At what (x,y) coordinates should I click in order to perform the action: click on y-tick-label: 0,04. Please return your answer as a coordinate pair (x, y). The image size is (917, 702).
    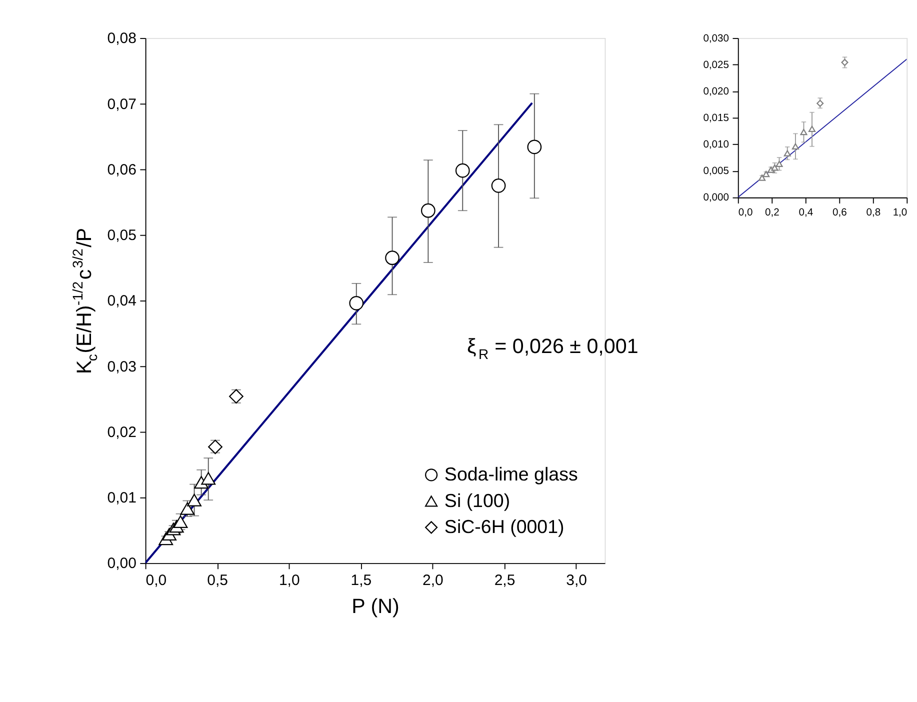
    Looking at the image, I should click on (121, 301).